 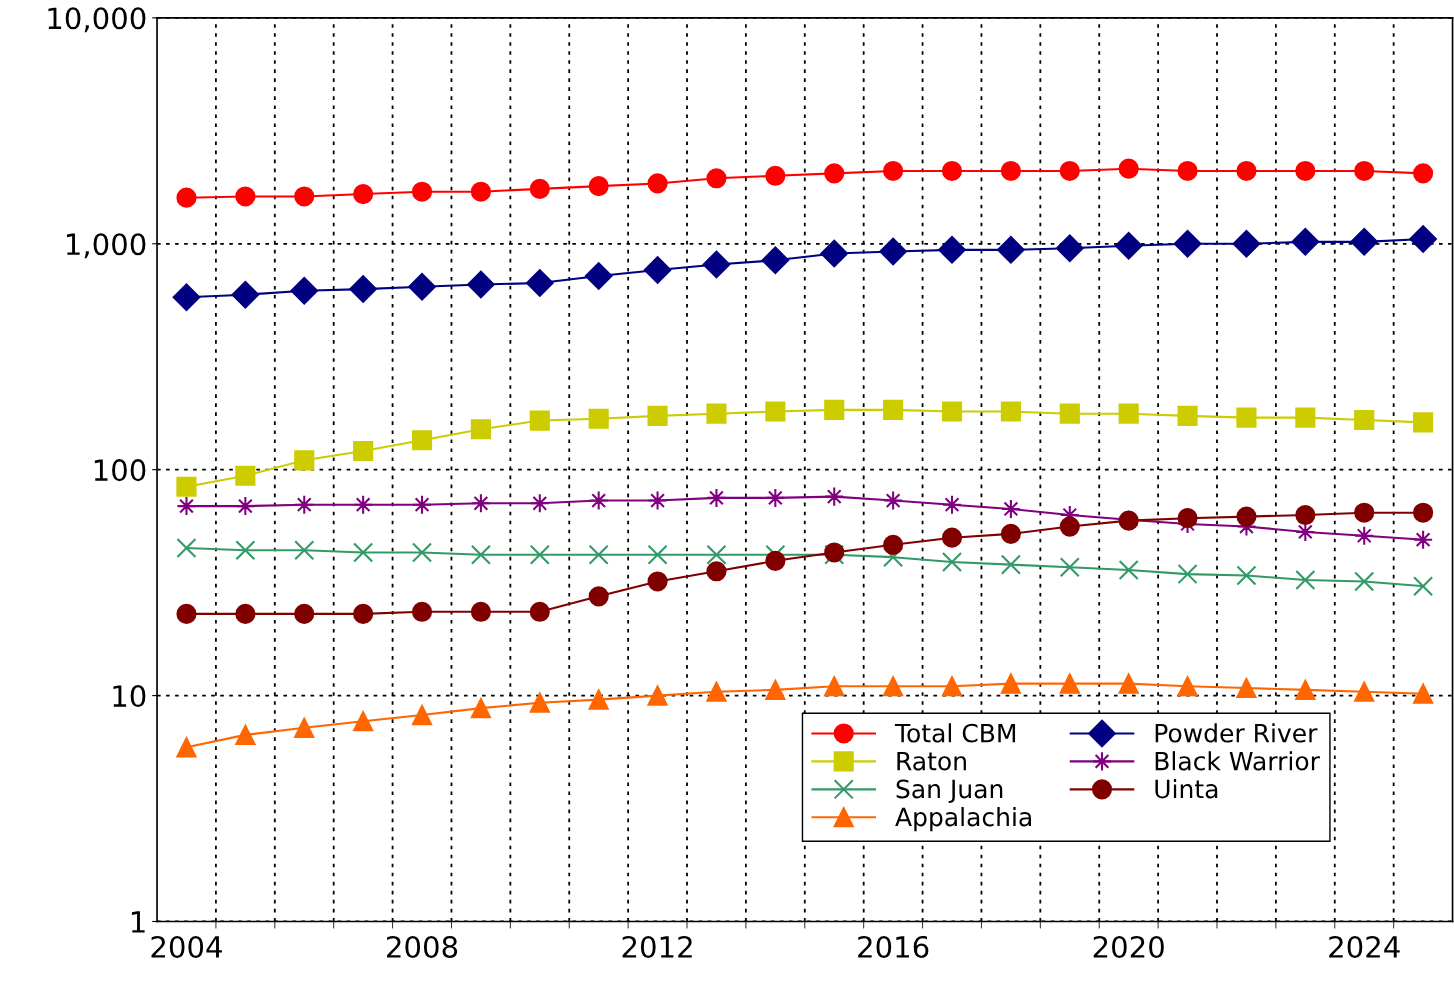 I want to click on y-tick-label: 1,000, so click(x=106, y=246).